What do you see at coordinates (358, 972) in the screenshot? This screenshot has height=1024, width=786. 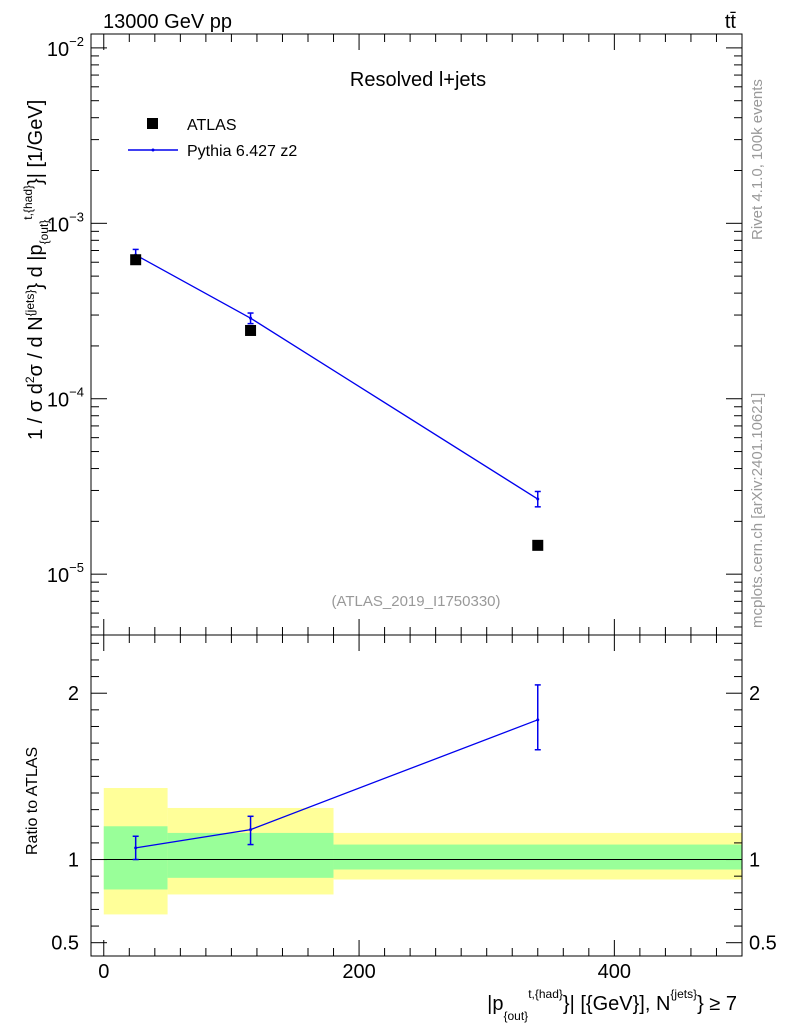 I see `x-tick-label: 200` at bounding box center [358, 972].